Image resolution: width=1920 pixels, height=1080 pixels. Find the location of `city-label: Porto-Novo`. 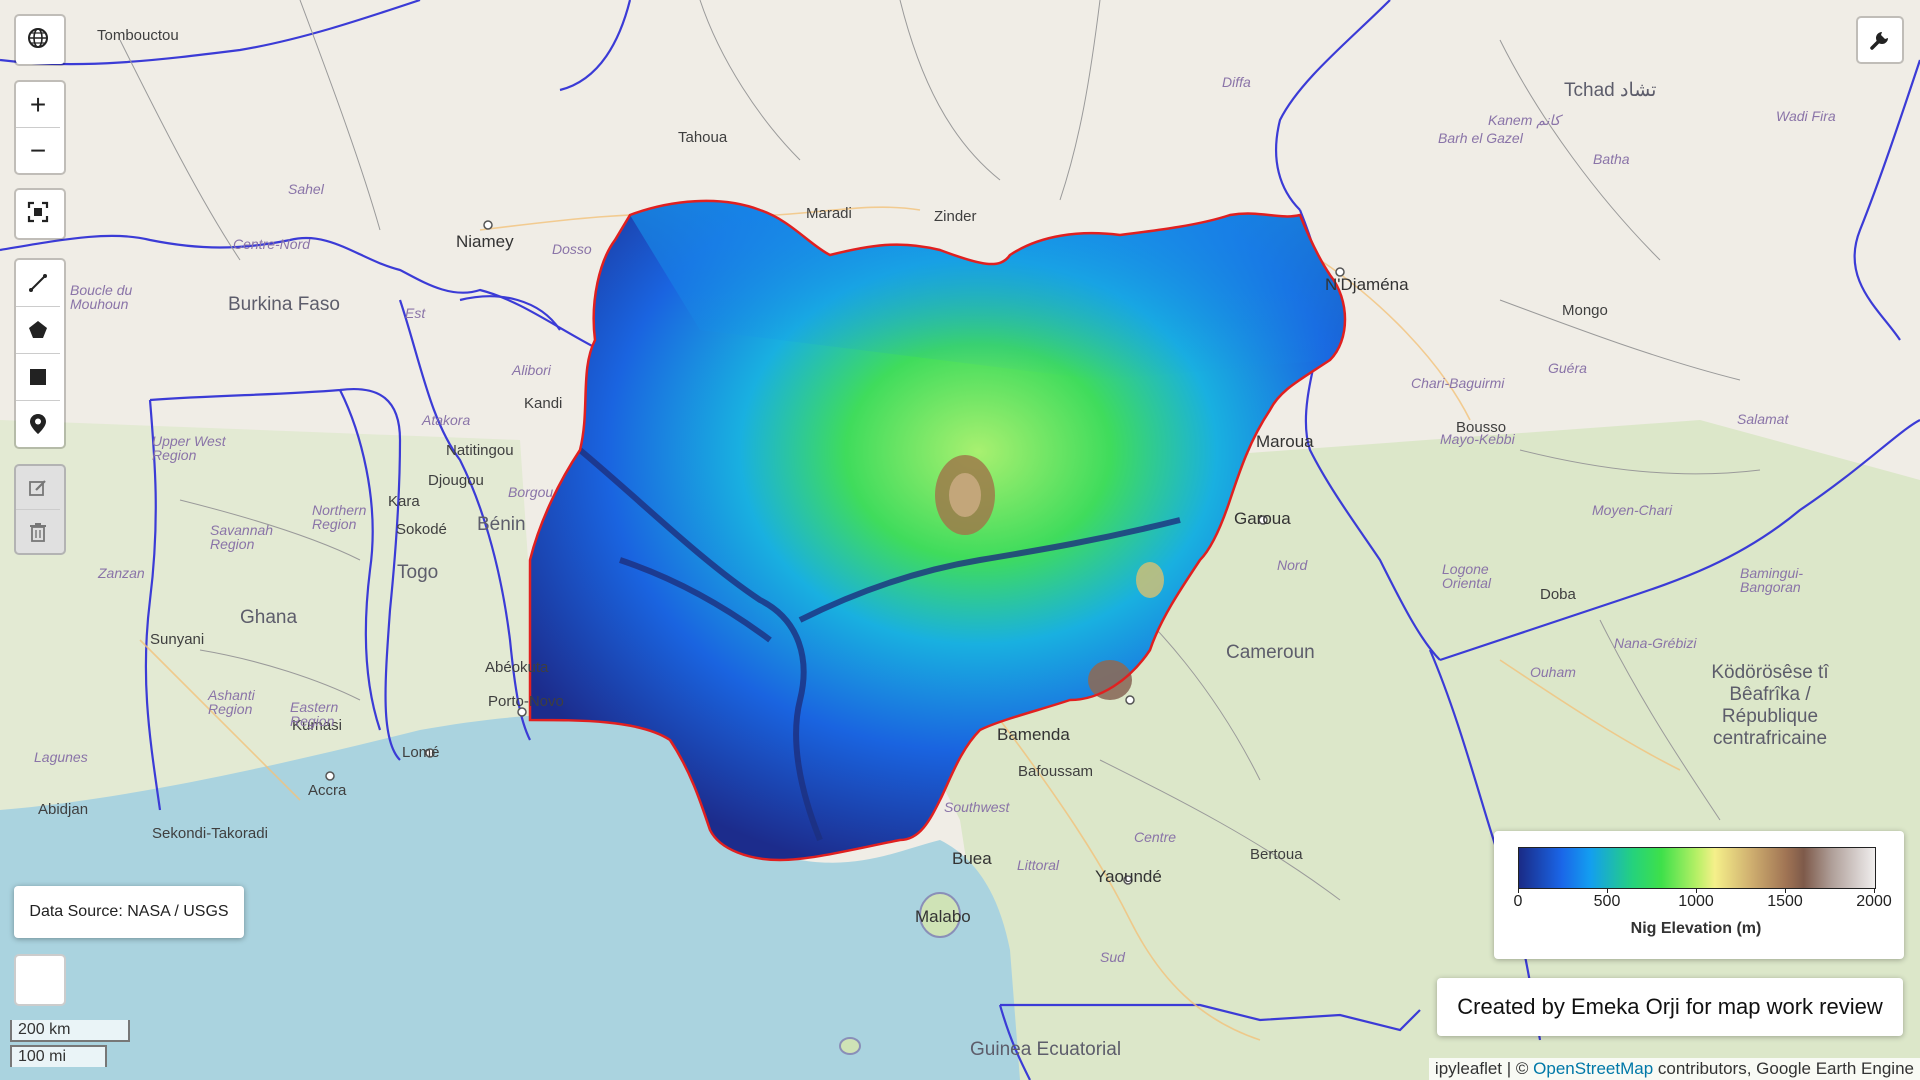

city-label: Porto-Novo is located at coordinates (526, 701).